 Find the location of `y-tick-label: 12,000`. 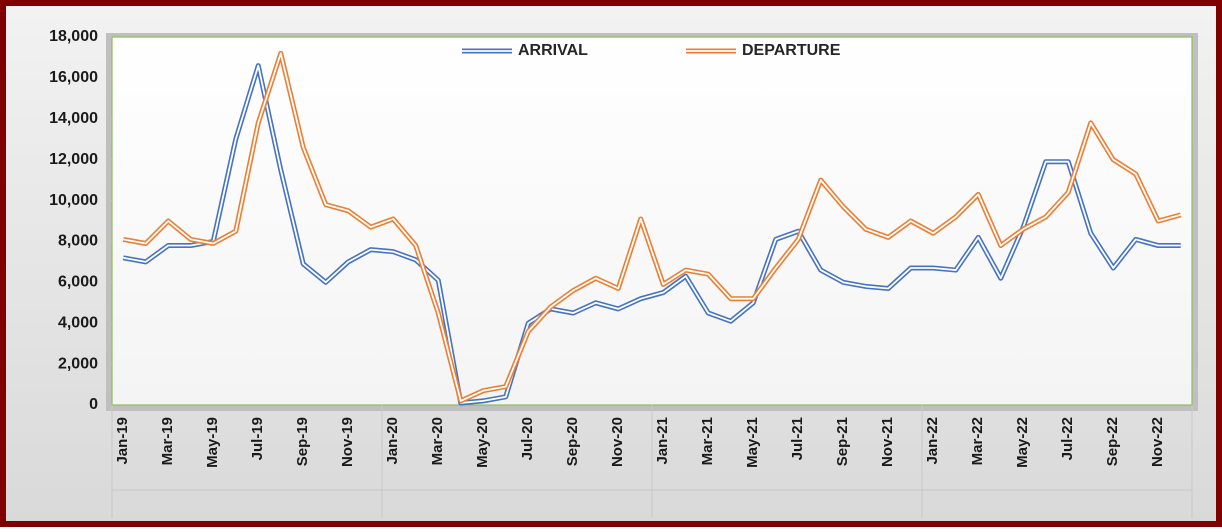

y-tick-label: 12,000 is located at coordinates (73, 159).